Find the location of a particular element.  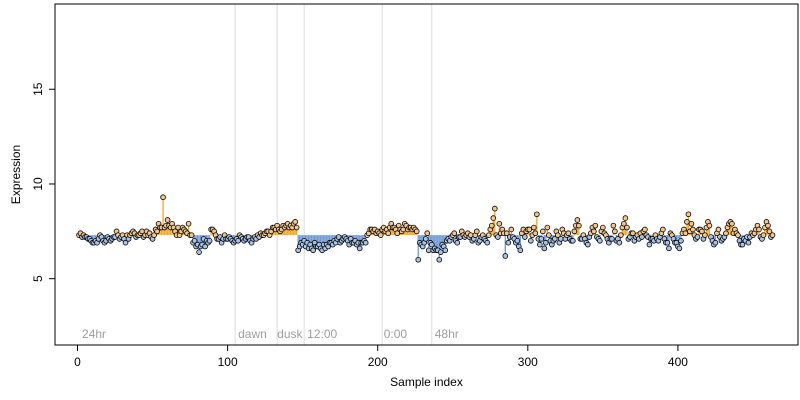

x-tick-label-1: 100 is located at coordinates (228, 362).